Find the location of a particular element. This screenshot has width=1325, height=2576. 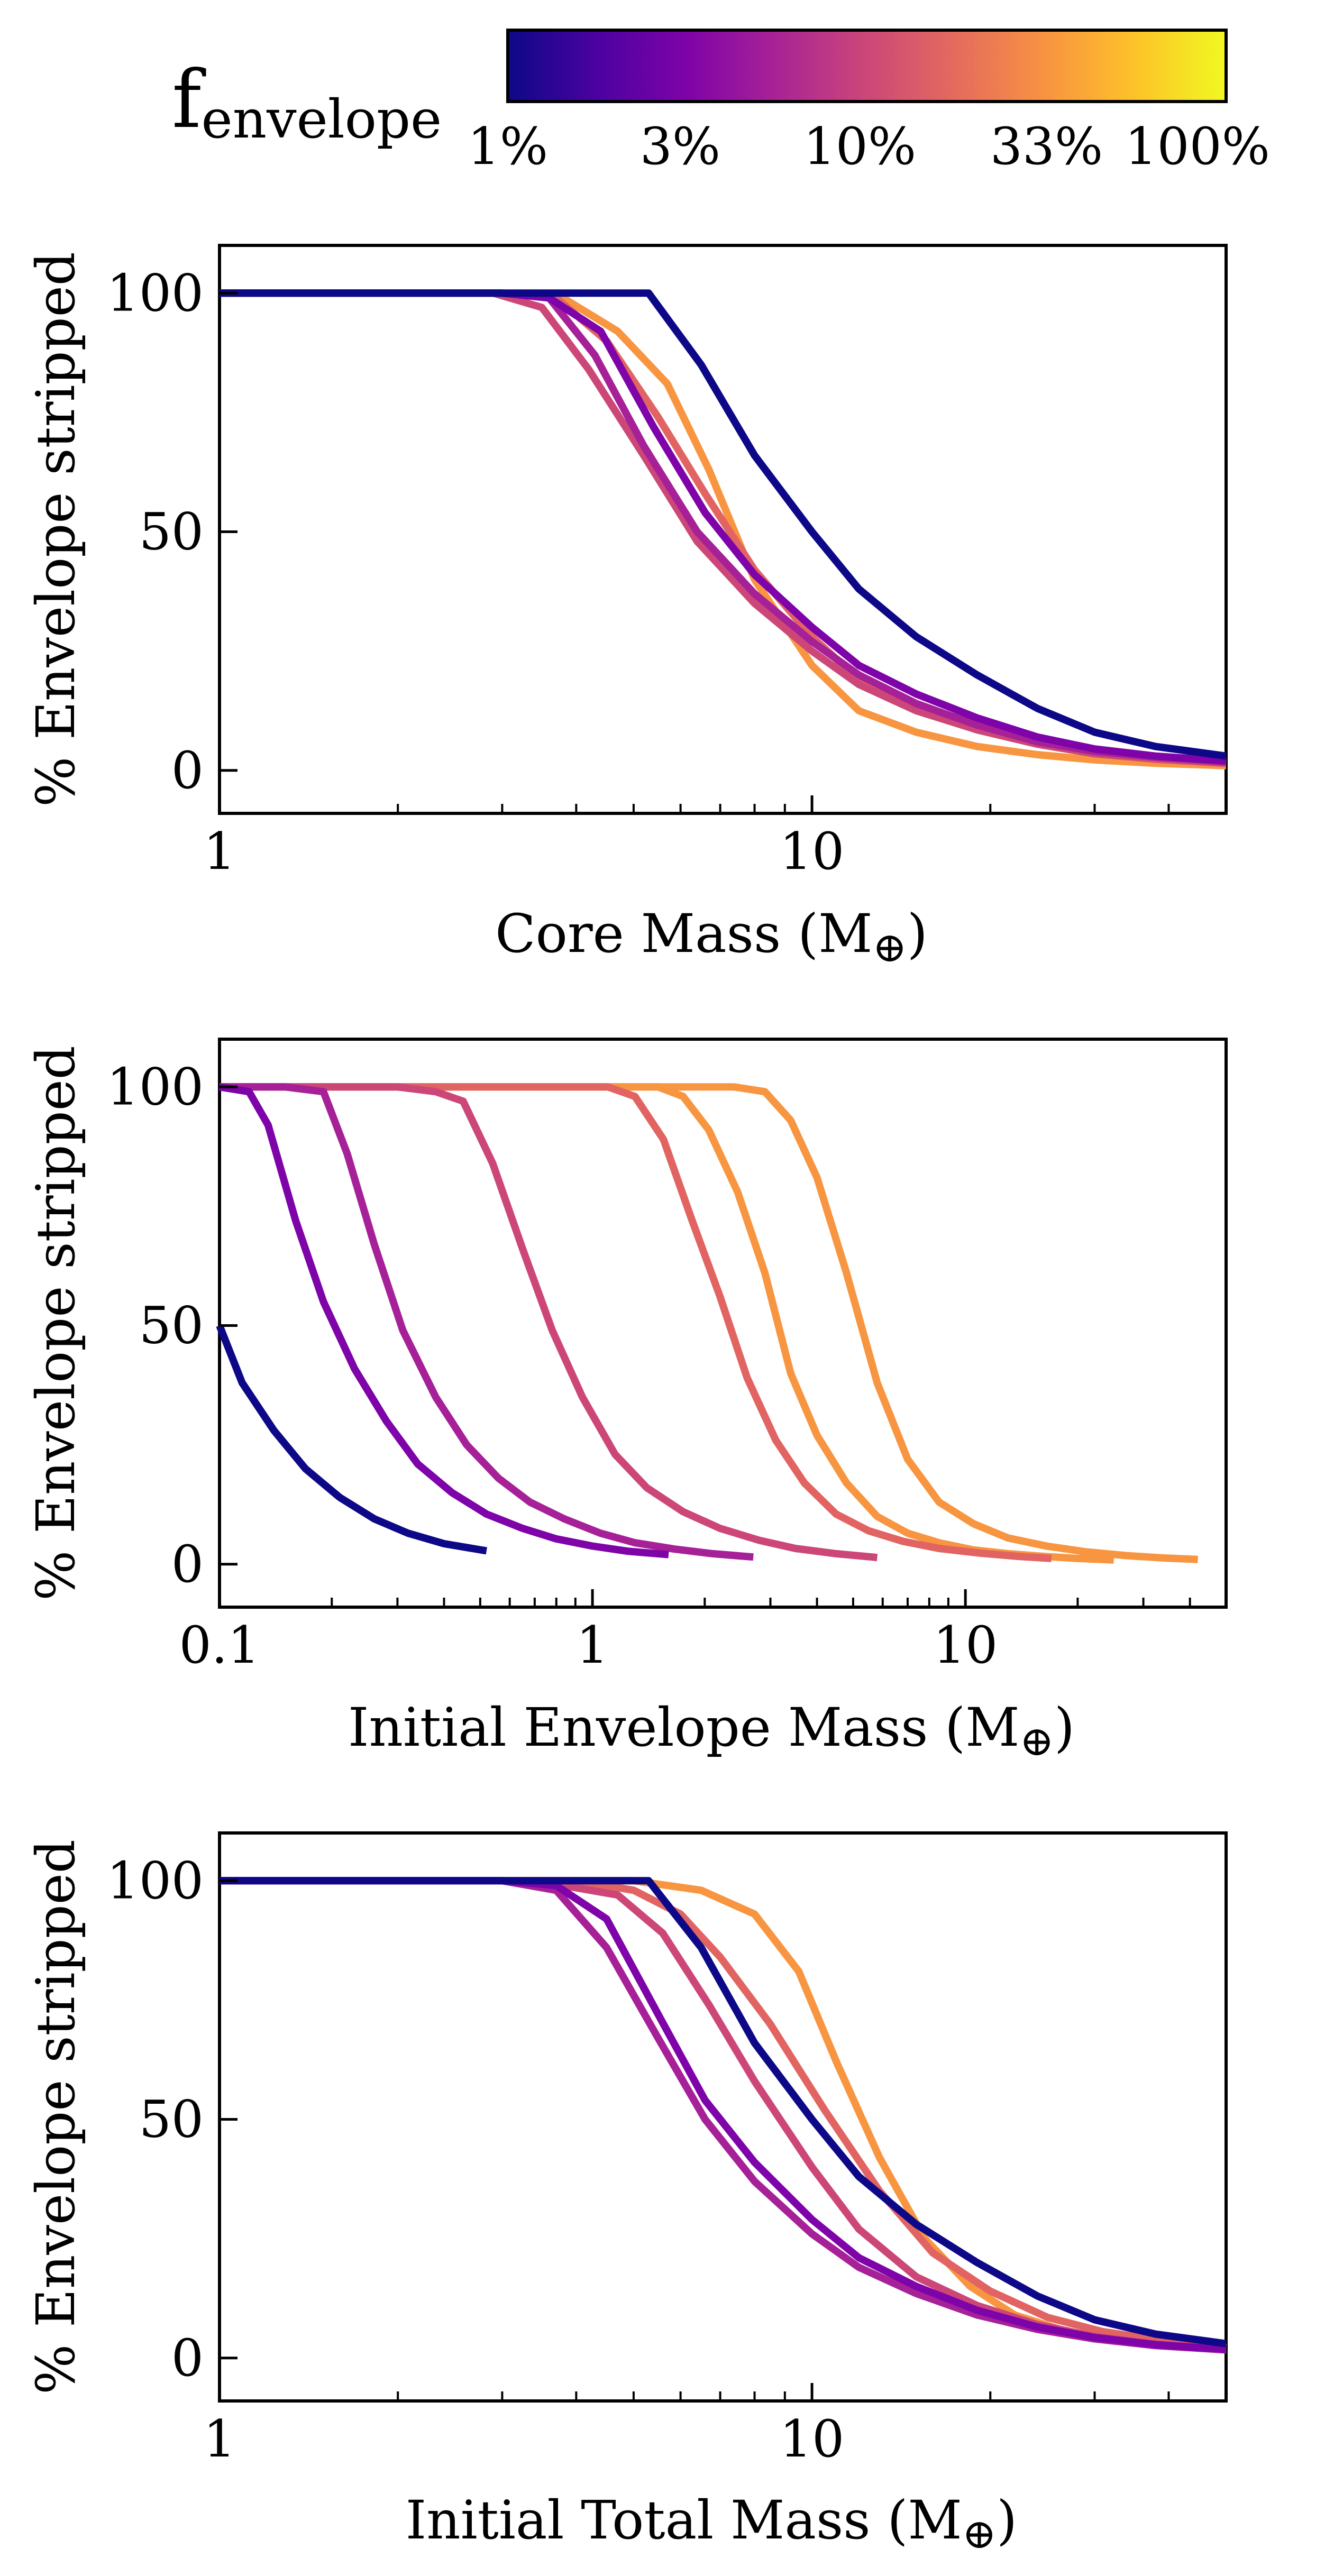

colorbar-tick-label: 10% is located at coordinates (859, 147).